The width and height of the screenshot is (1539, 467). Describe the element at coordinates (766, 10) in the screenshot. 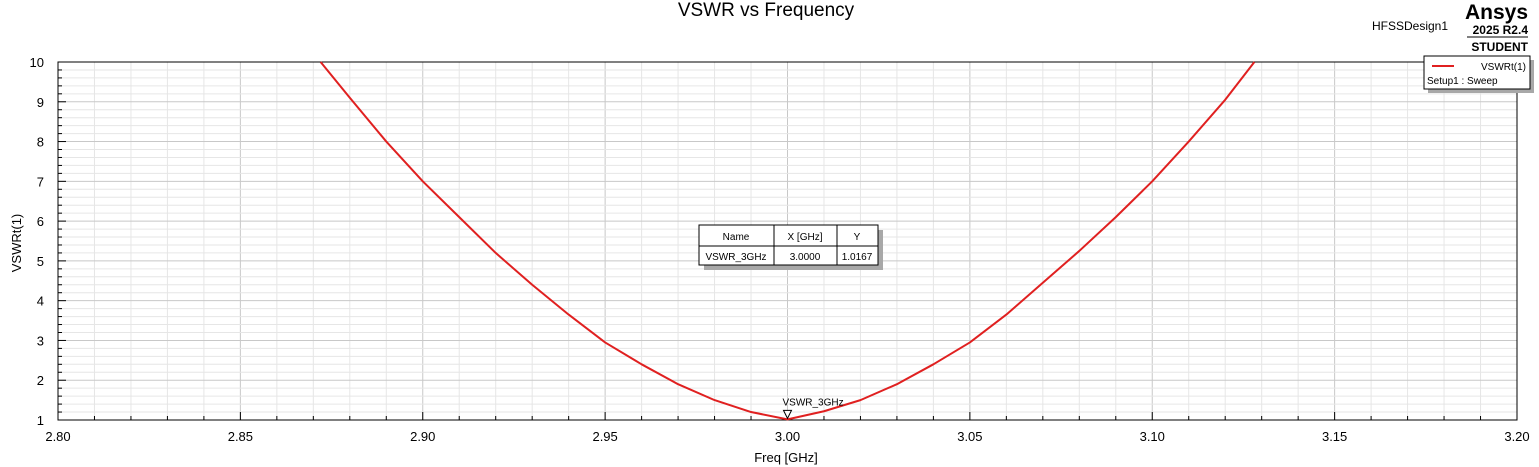

I see `chart-title: VSWR vs Frequency` at that location.